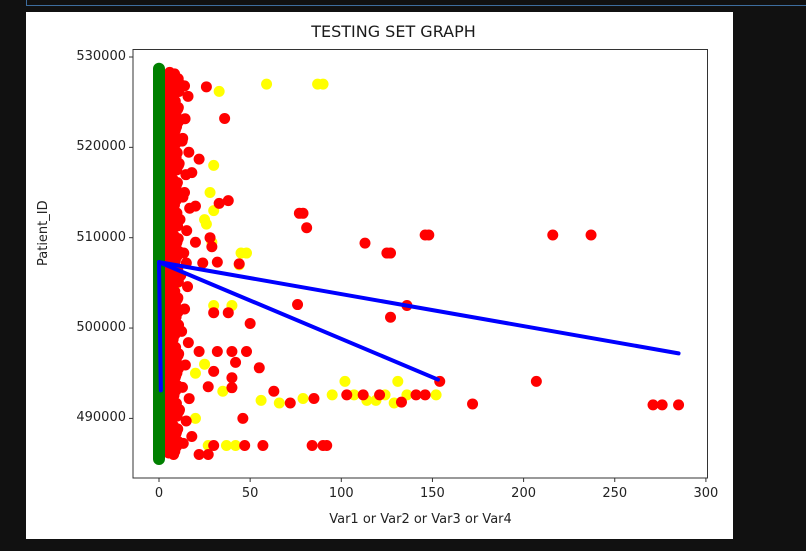 The image size is (806, 551). Describe the element at coordinates (101, 418) in the screenshot. I see `y-tick-label: 490000` at that location.